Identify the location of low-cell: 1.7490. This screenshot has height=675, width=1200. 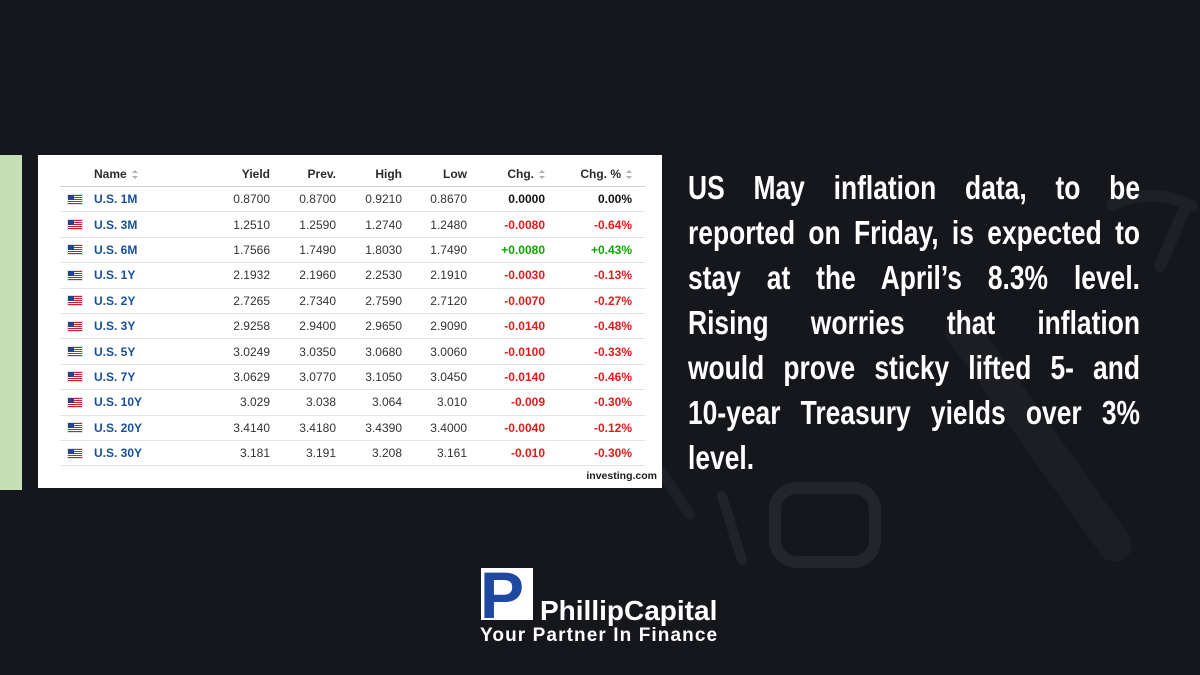
(448, 249).